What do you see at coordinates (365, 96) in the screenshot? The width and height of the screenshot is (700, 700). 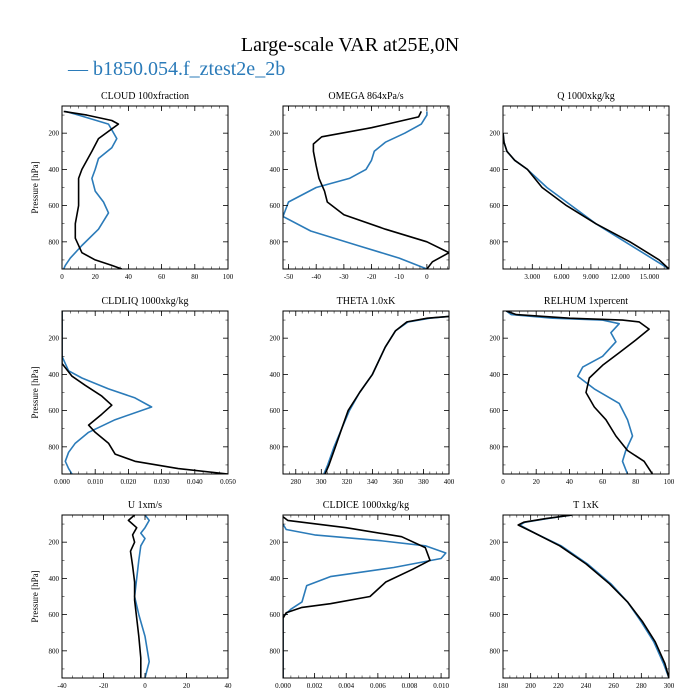 I see `panel-title: OMEGA 864xPa/s` at bounding box center [365, 96].